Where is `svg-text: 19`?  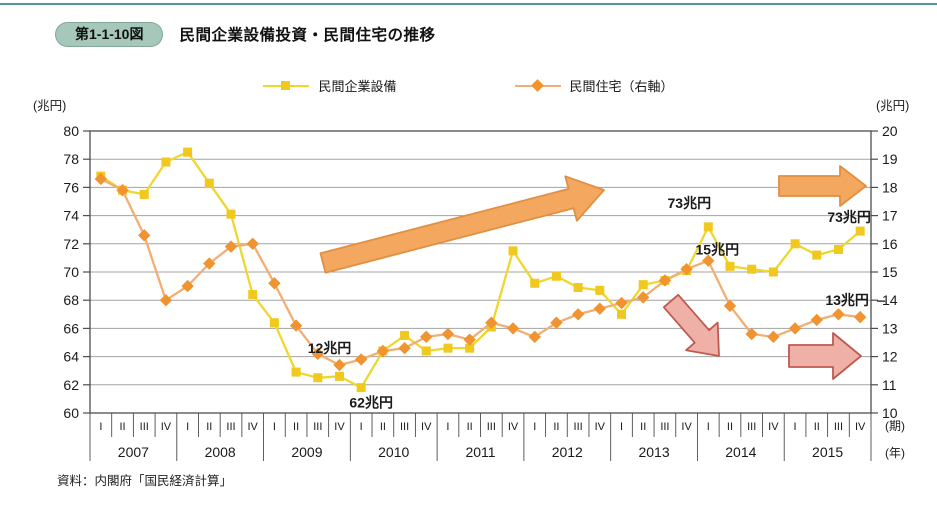 svg-text: 19 is located at coordinates (890, 159).